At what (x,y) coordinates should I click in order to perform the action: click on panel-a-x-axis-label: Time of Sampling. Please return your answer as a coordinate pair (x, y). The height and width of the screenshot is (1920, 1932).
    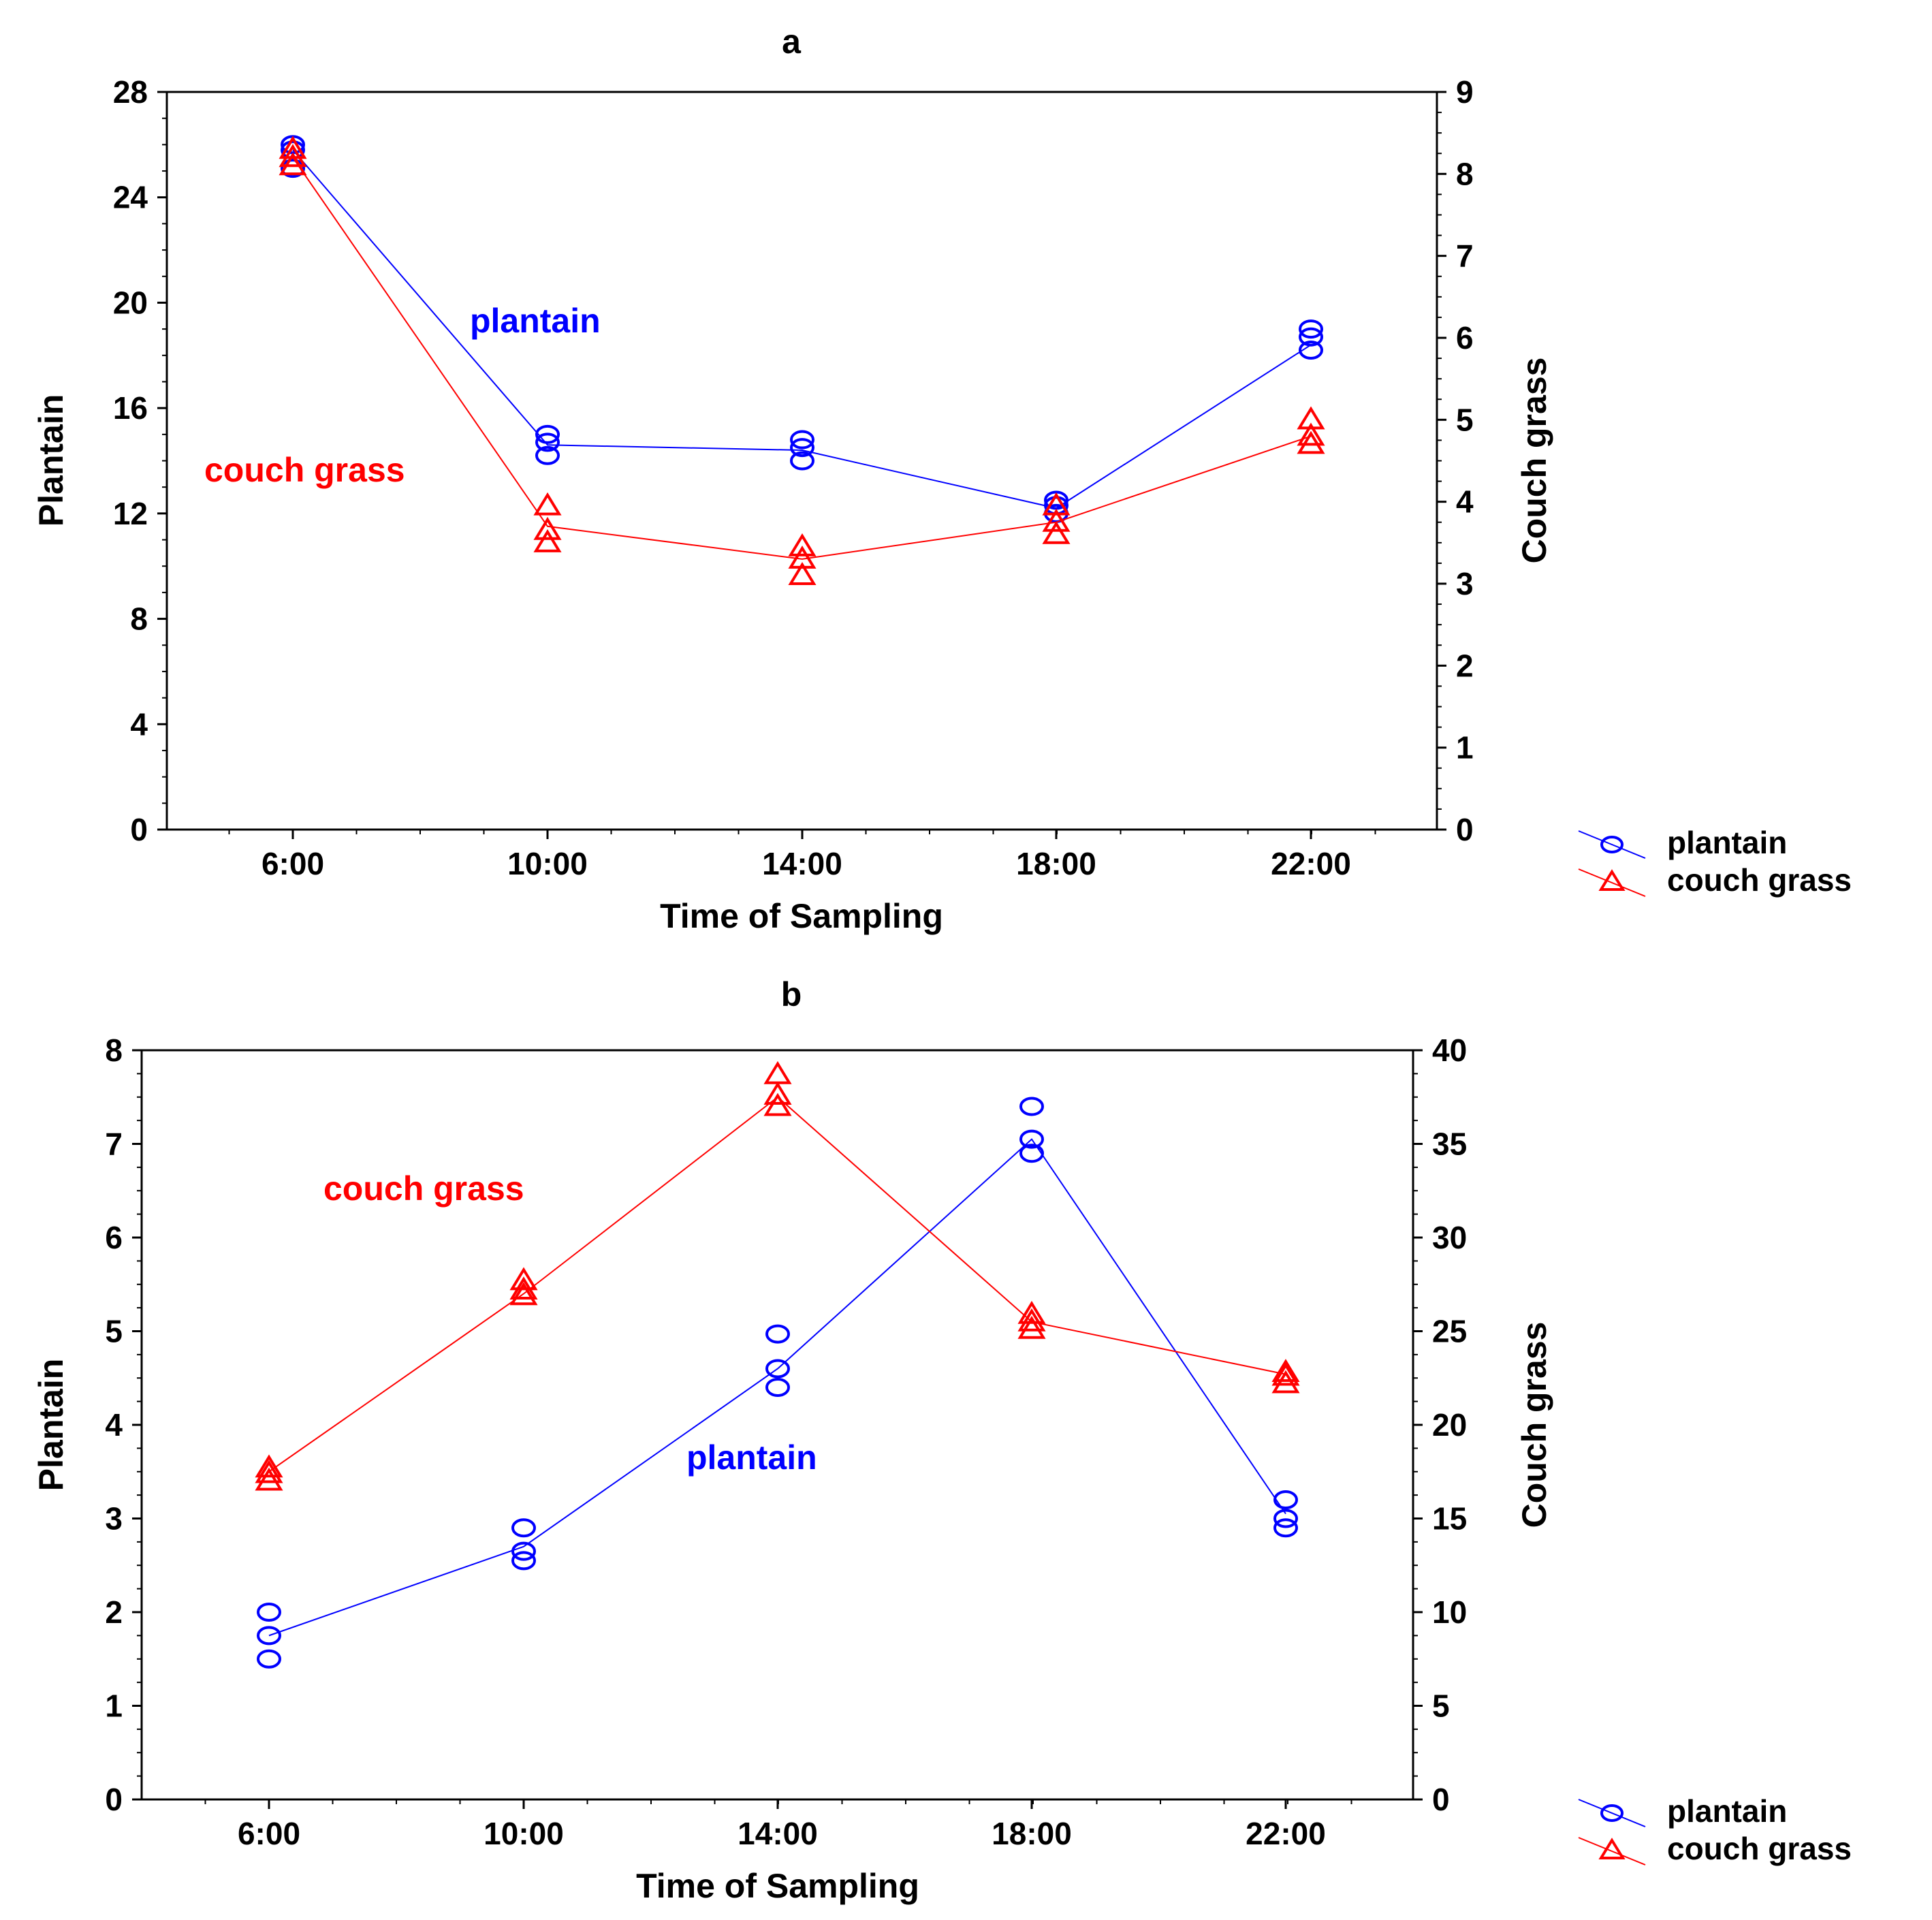
    Looking at the image, I should click on (801, 916).